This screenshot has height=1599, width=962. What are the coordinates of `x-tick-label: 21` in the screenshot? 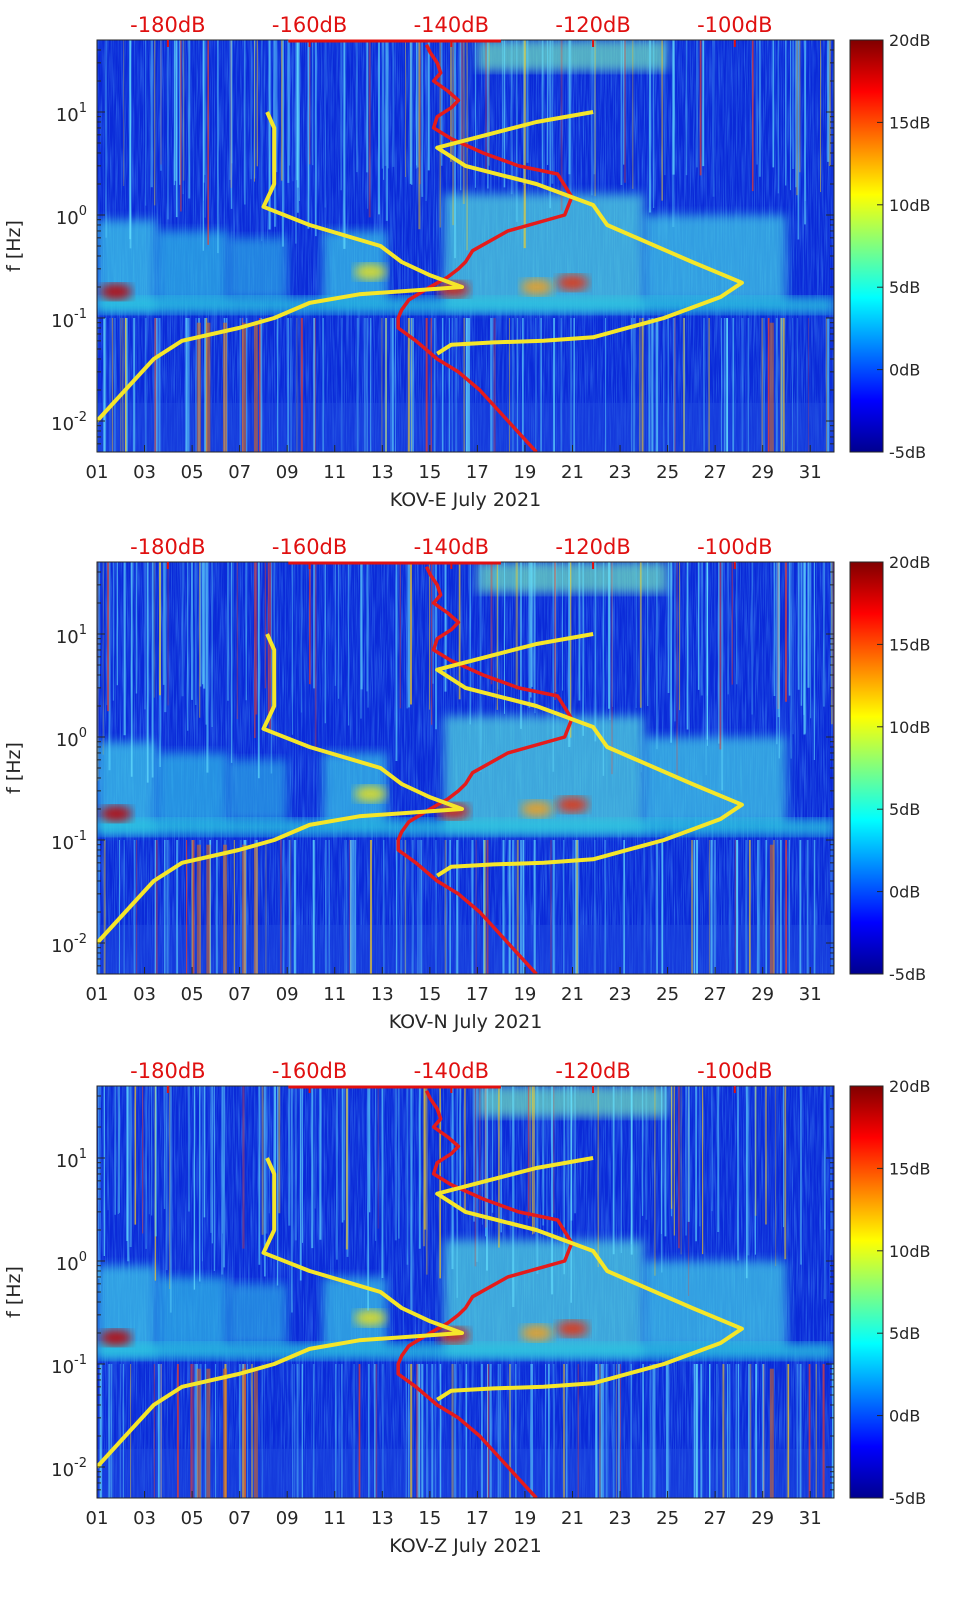 It's located at (572, 1518).